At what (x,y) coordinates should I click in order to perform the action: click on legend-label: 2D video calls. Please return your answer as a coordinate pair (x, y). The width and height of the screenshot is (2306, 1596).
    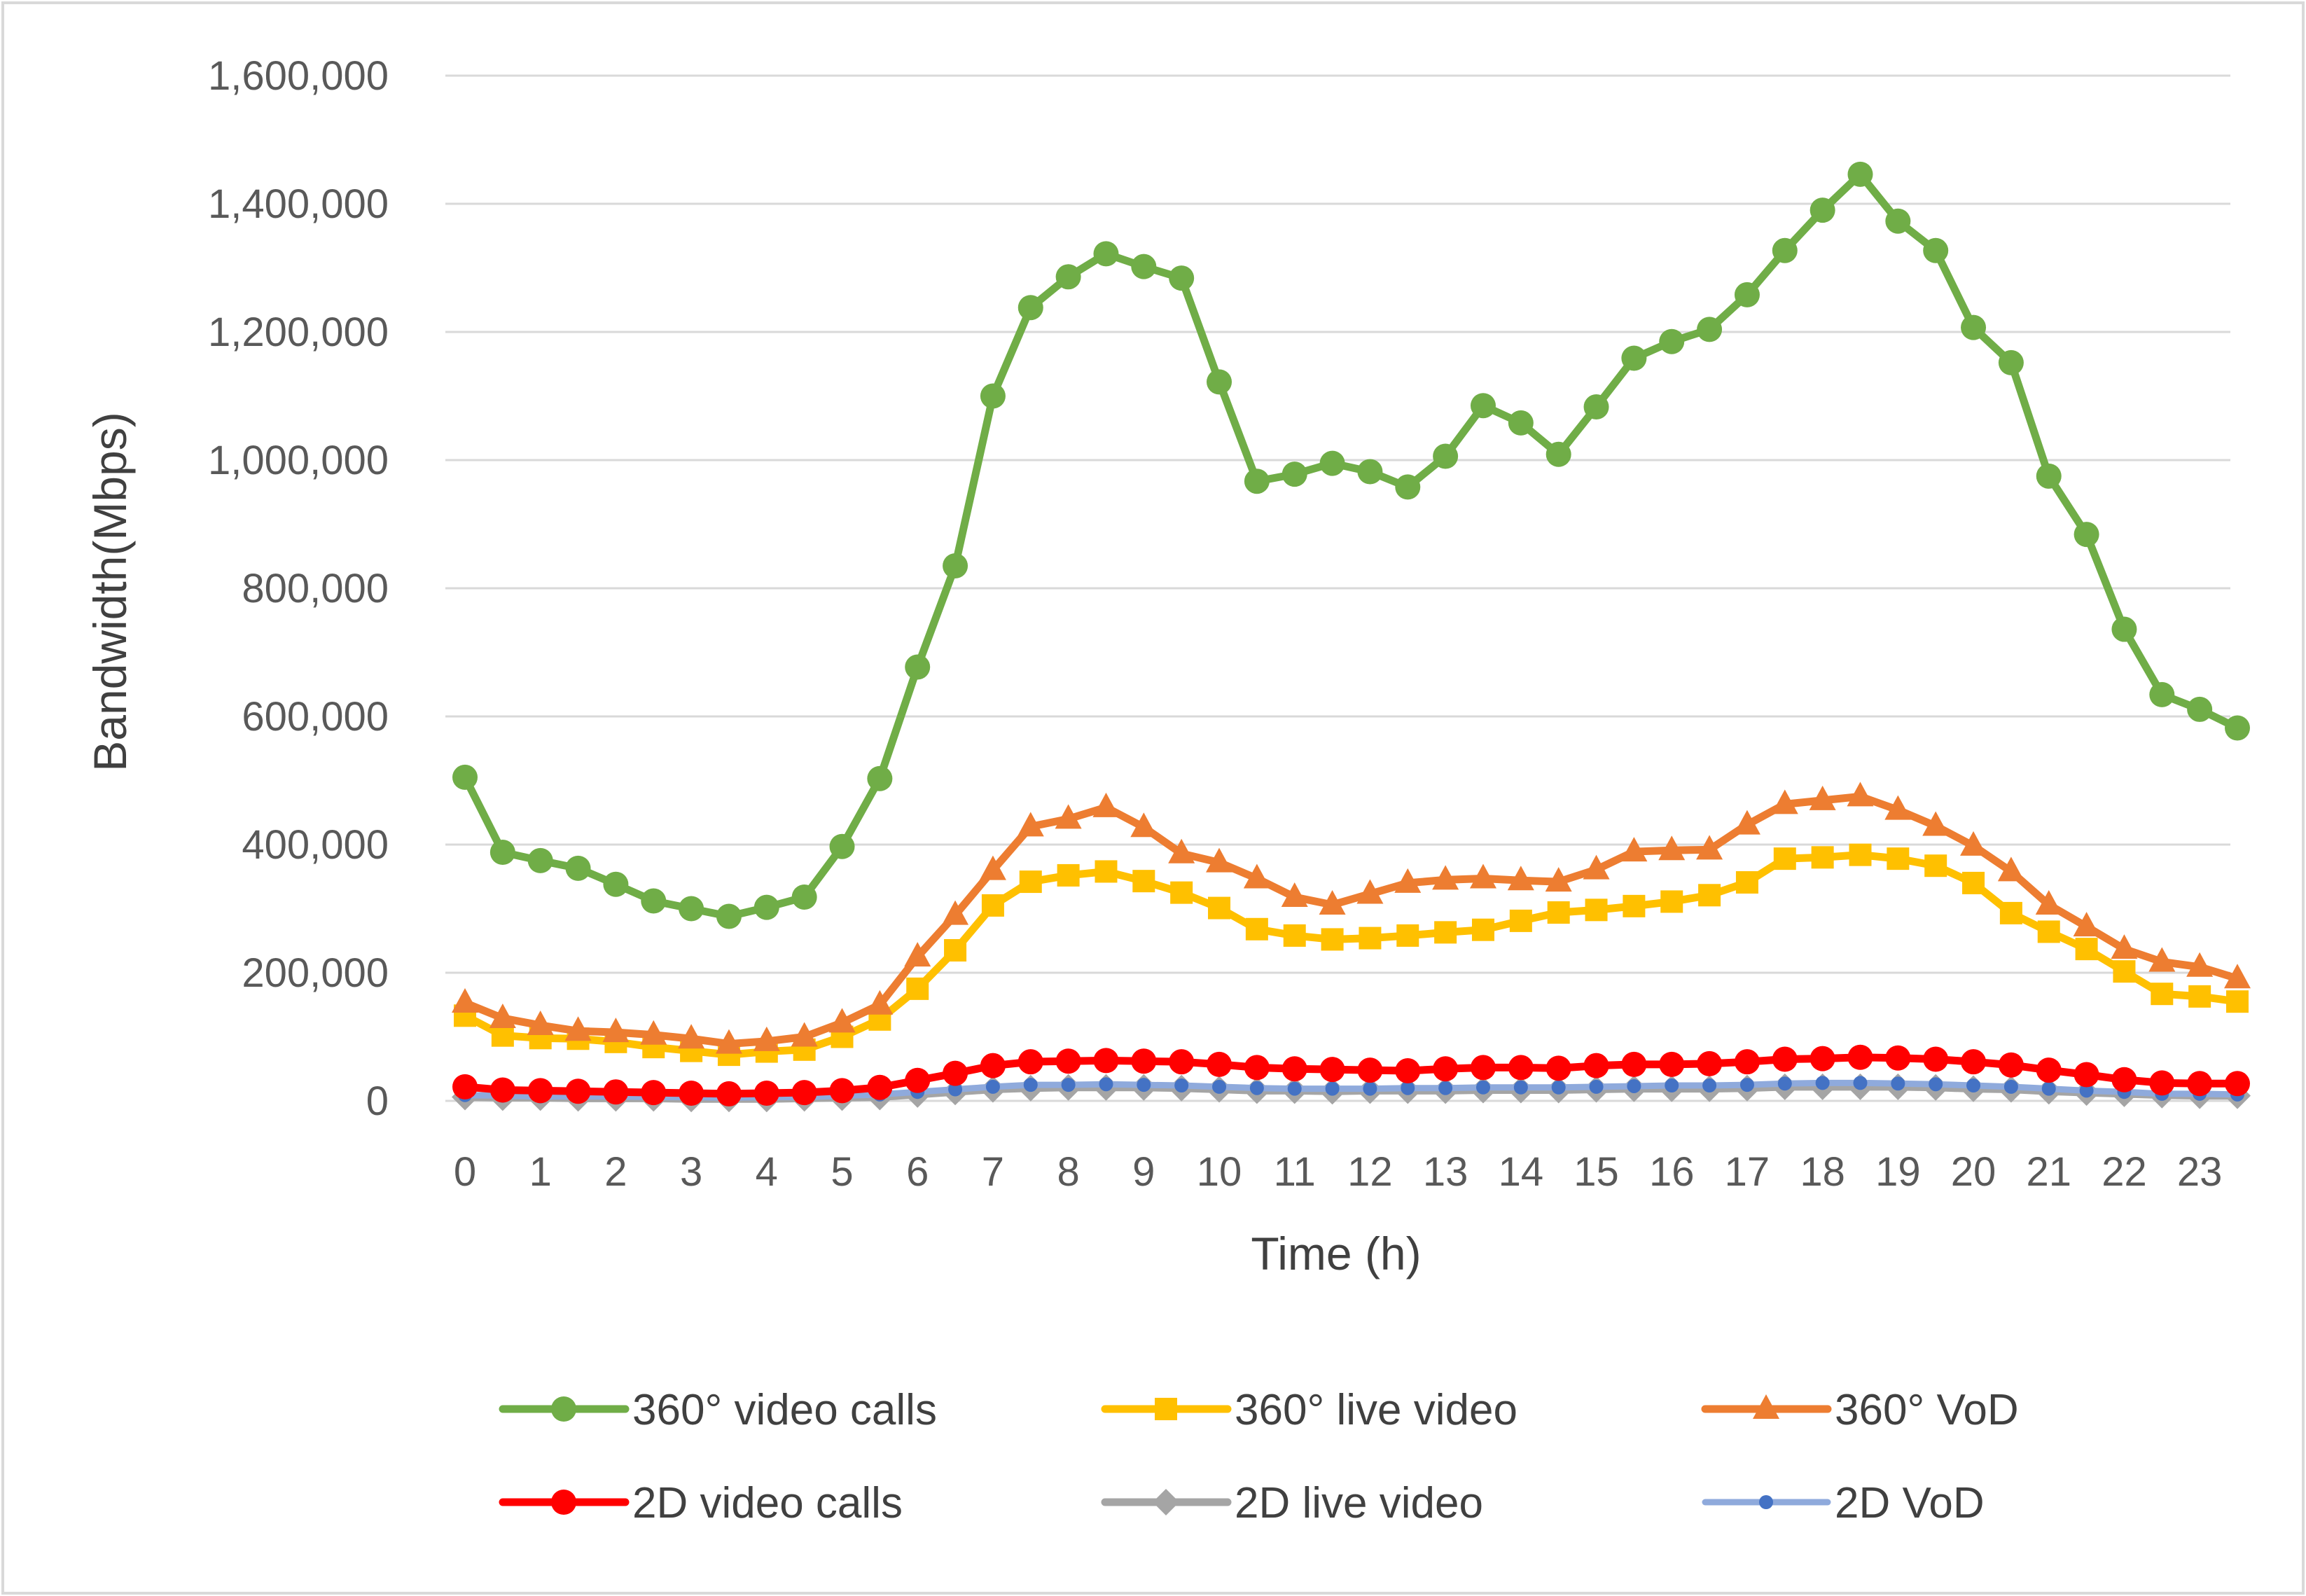
    Looking at the image, I should click on (767, 1503).